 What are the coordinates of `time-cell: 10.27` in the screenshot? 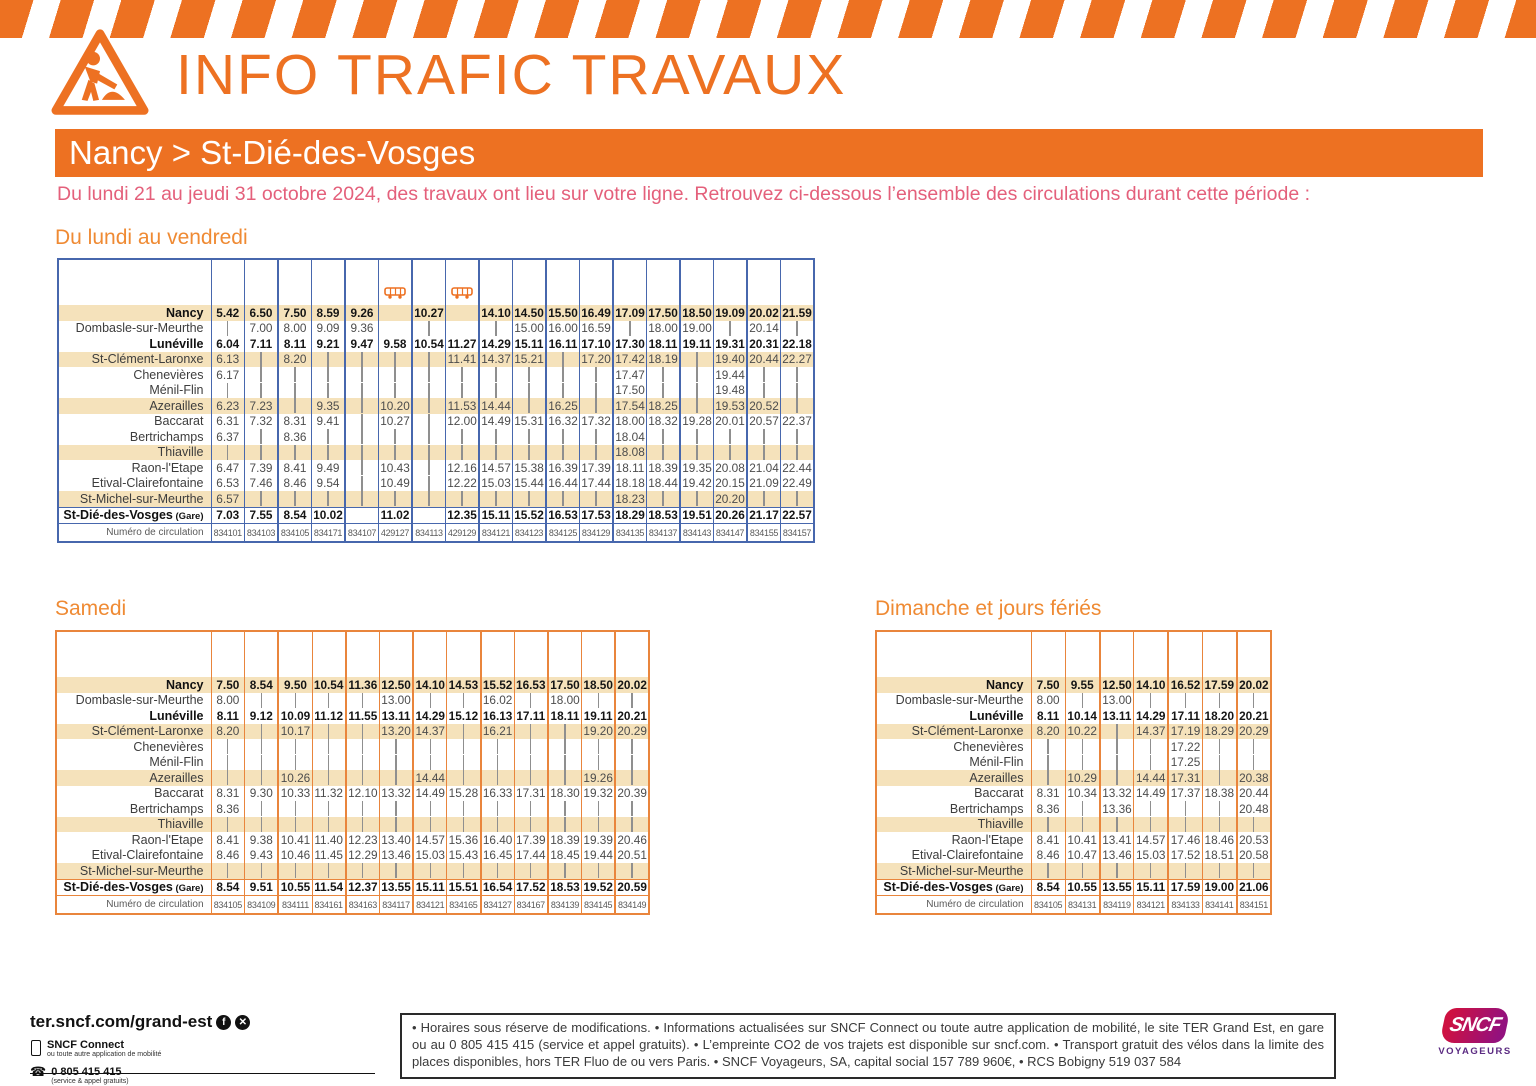 It's located at (428, 313).